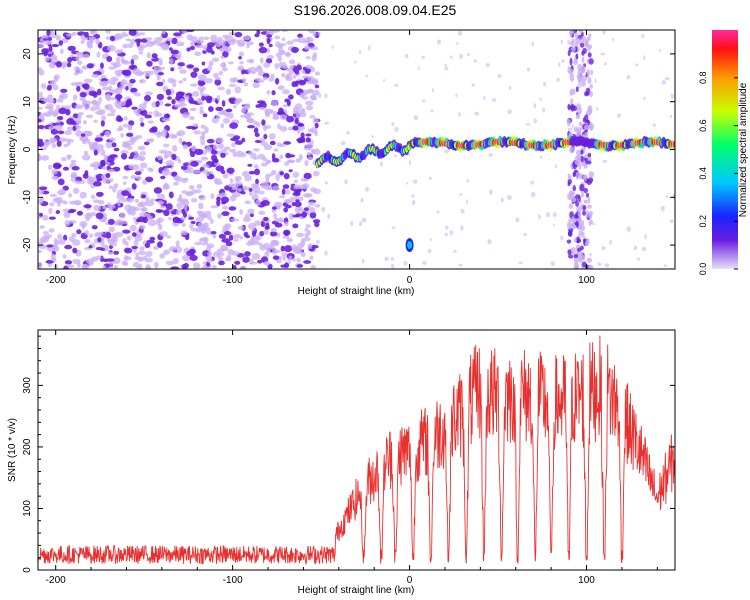  What do you see at coordinates (743, 149) in the screenshot?
I see `colorbar-label: Normalized spectral amplitude` at bounding box center [743, 149].